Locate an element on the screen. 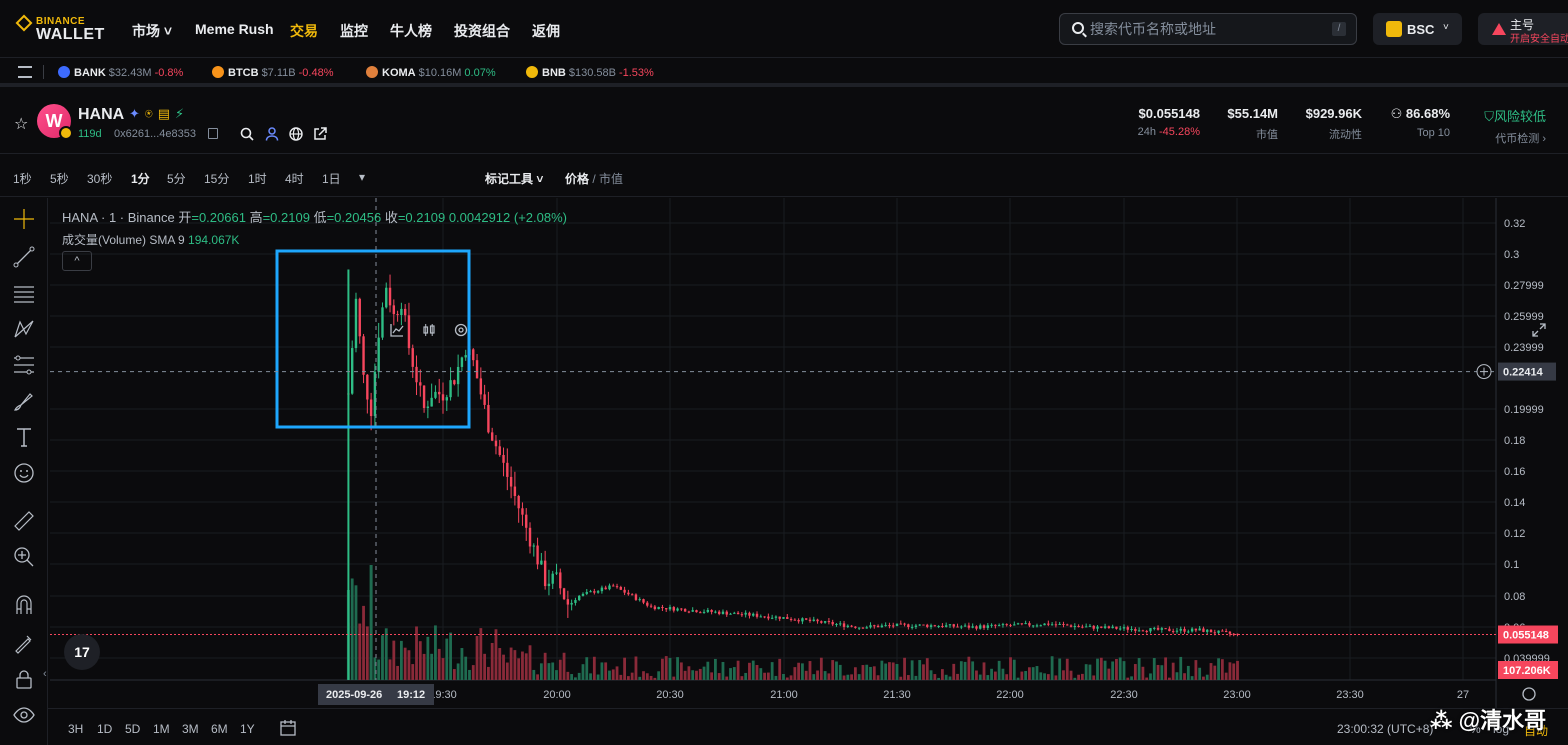 Image resolution: width=1568 pixels, height=745 pixels. zoom-in-icon is located at coordinates (24, 557).